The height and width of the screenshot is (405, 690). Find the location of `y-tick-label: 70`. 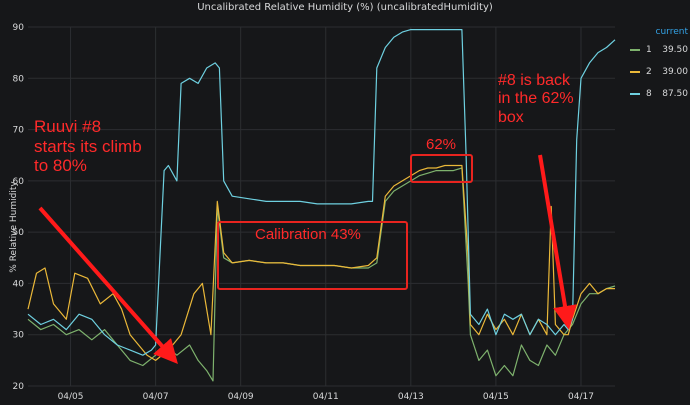

y-tick-label: 70 is located at coordinates (19, 131).